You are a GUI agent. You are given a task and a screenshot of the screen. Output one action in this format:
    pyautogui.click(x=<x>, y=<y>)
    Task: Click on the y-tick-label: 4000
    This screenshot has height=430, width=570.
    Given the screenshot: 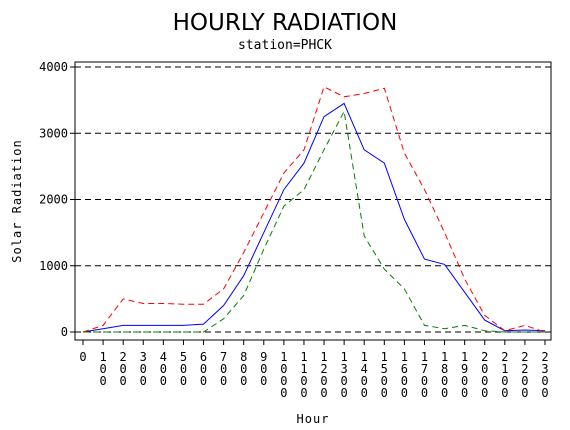 What is the action you would take?
    pyautogui.click(x=53, y=67)
    